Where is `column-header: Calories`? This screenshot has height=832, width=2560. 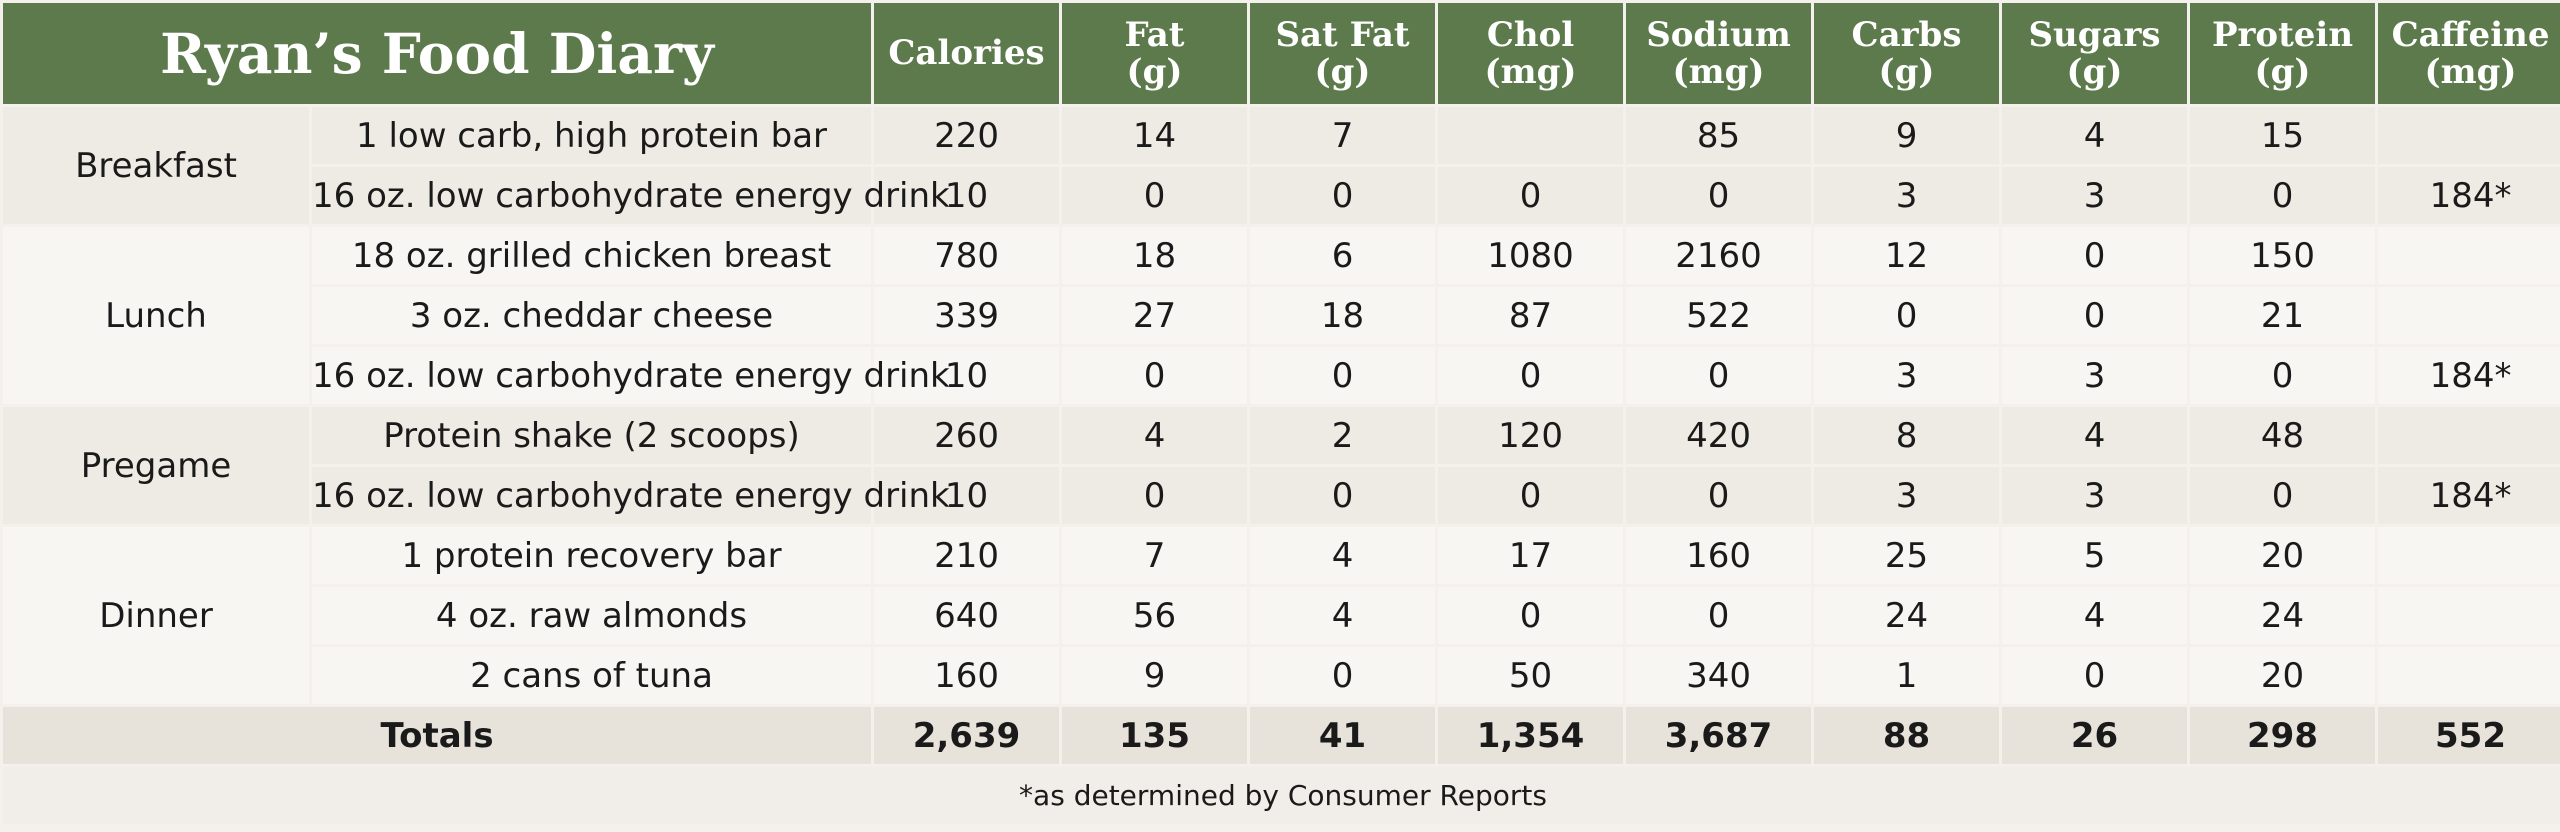 column-header: Calories is located at coordinates (967, 53).